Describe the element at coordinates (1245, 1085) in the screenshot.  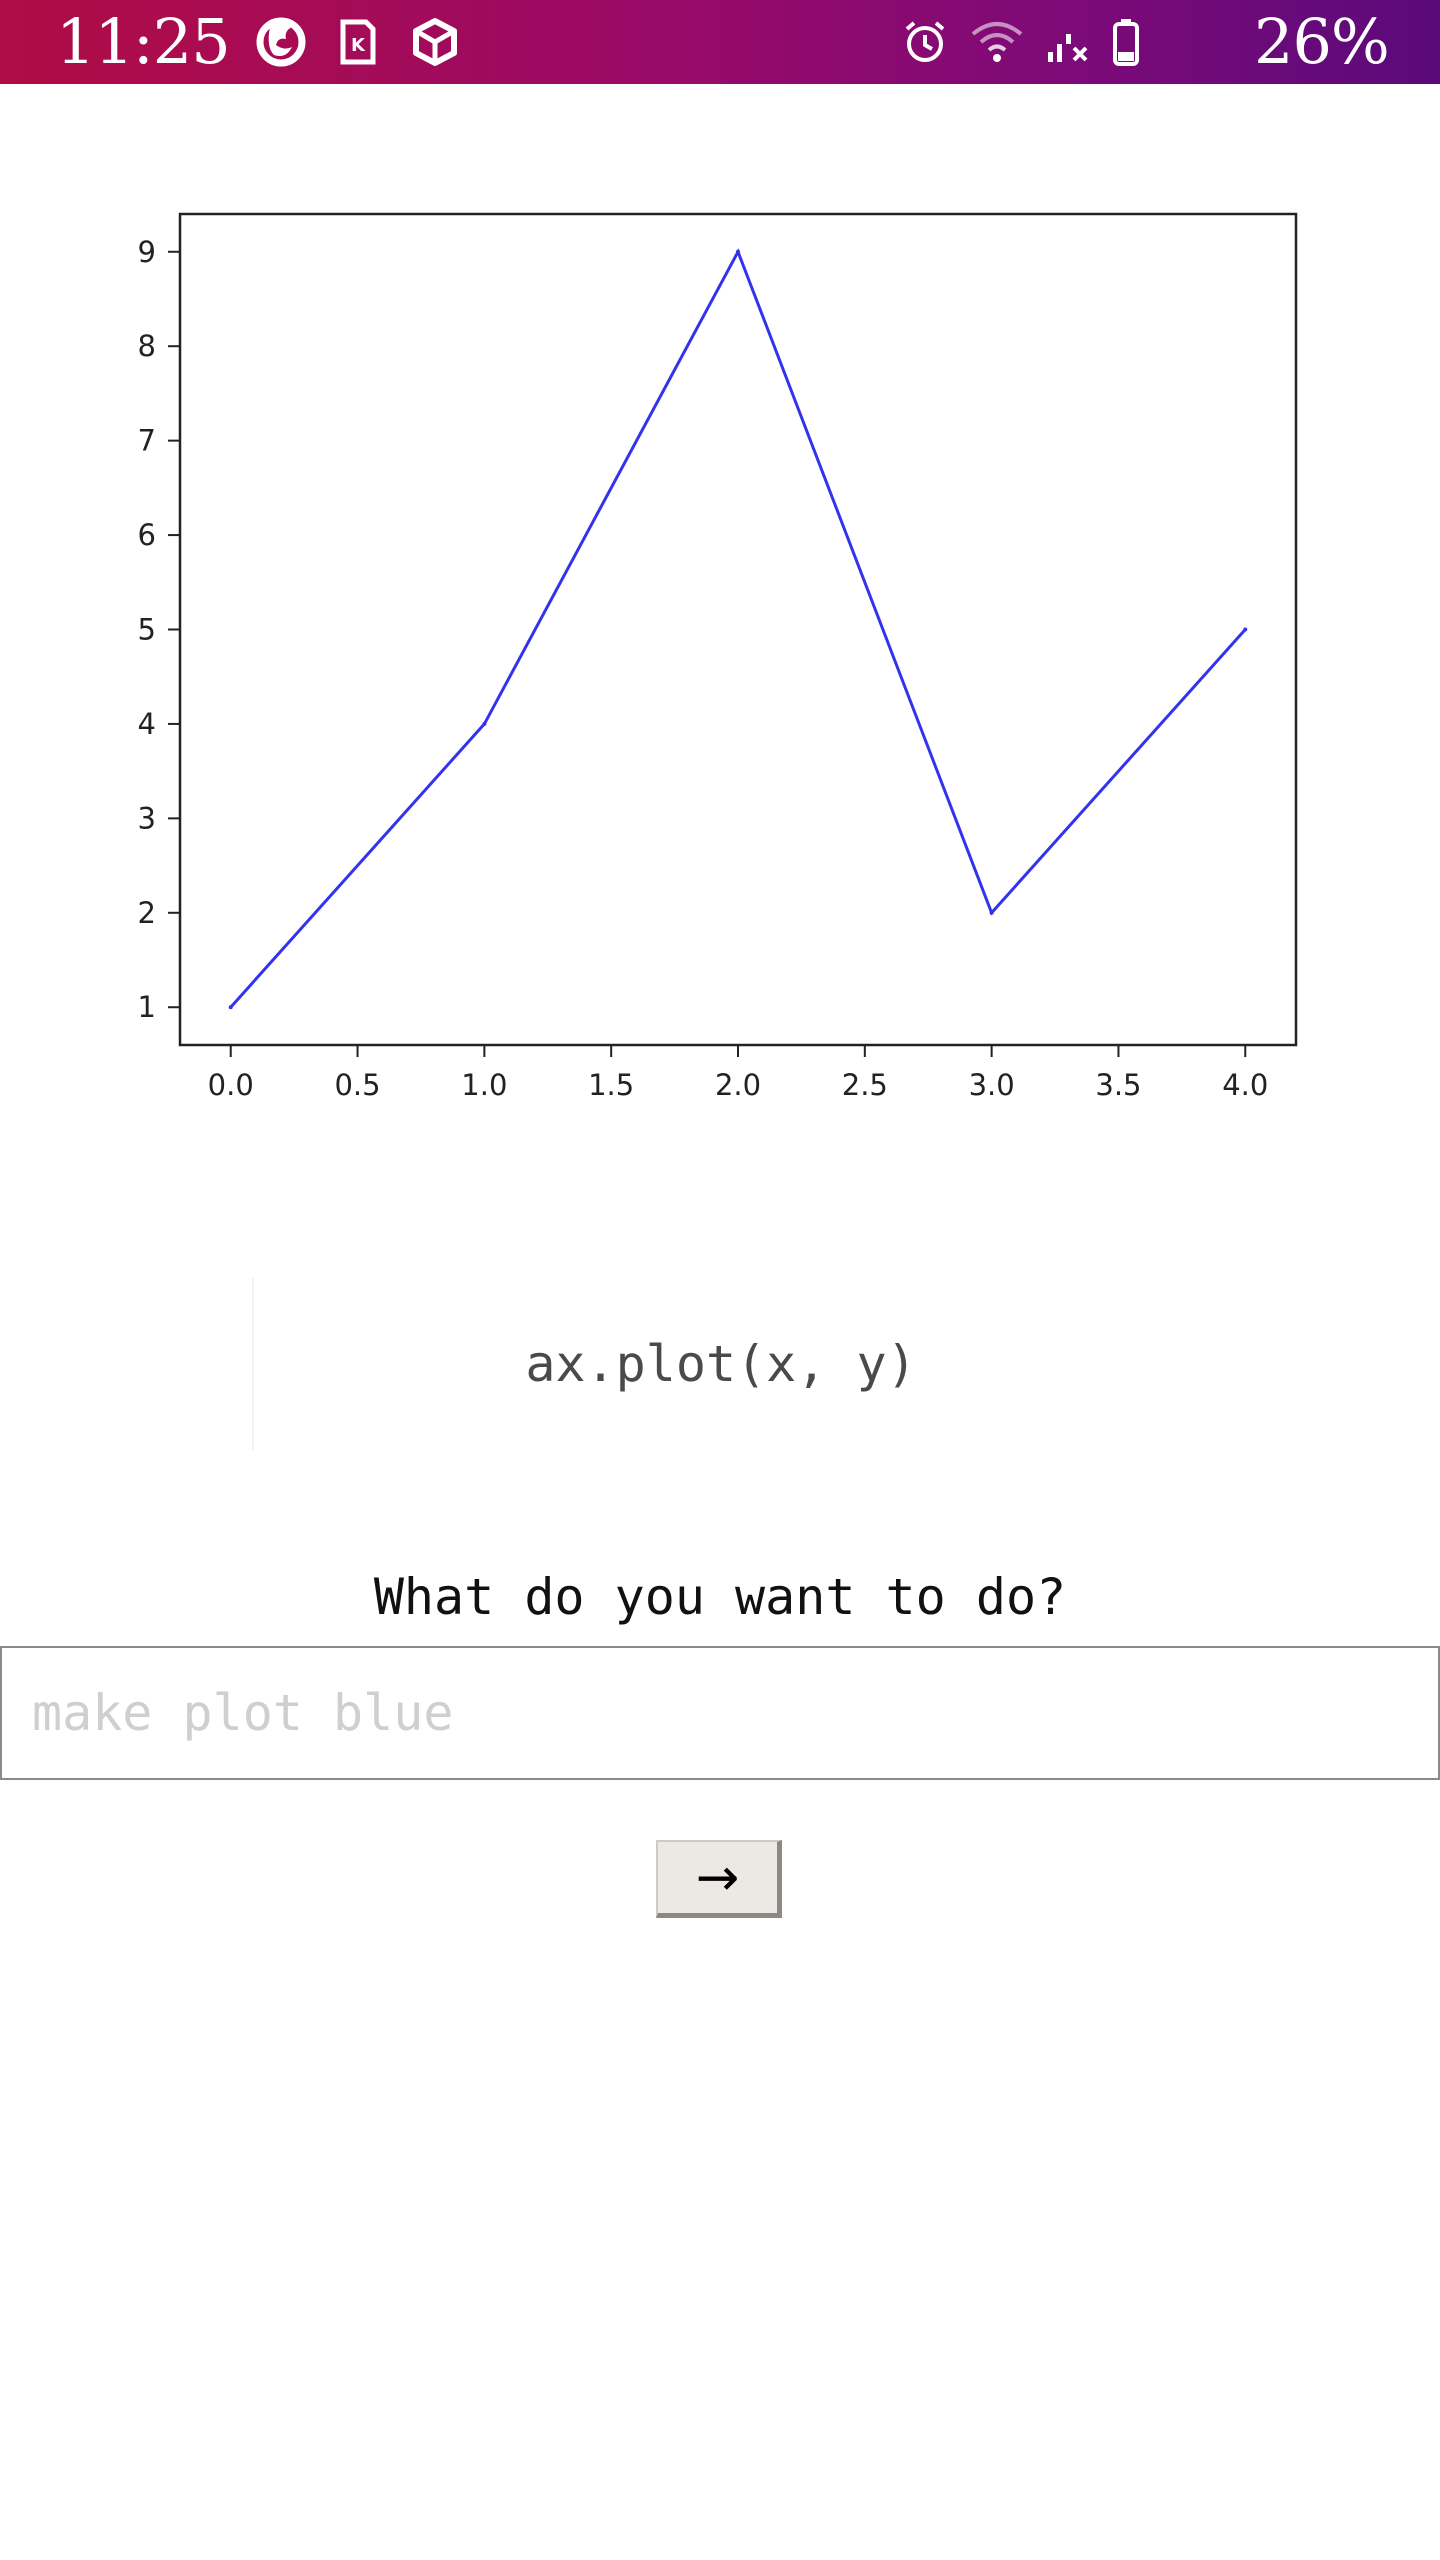
I see `x-tick-label: 4.0` at that location.